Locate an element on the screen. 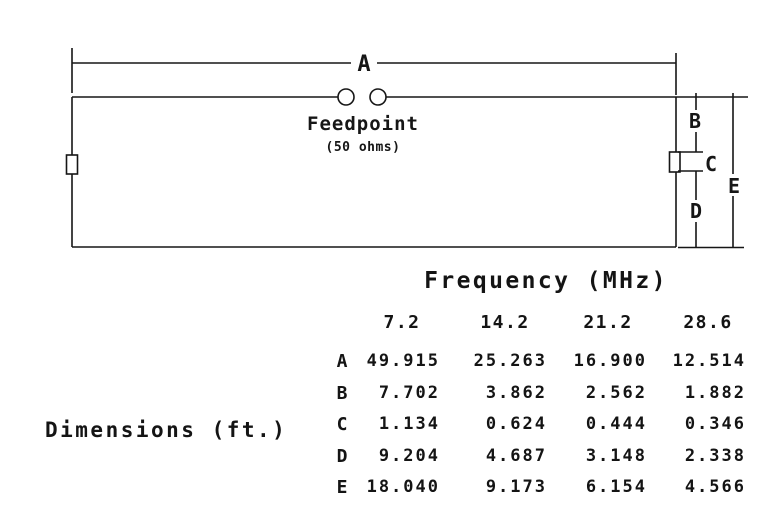  dim-e-label: E is located at coordinates (734, 186).